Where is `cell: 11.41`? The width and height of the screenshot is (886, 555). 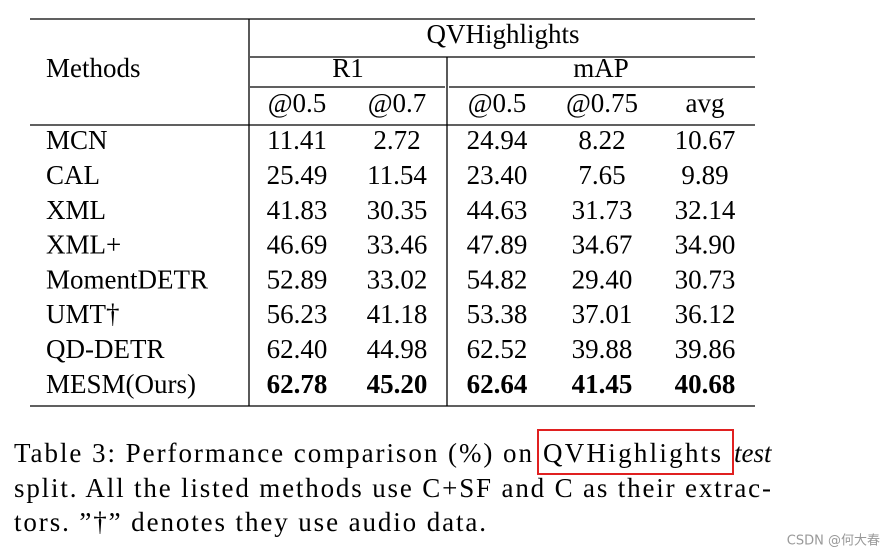 cell: 11.41 is located at coordinates (297, 140).